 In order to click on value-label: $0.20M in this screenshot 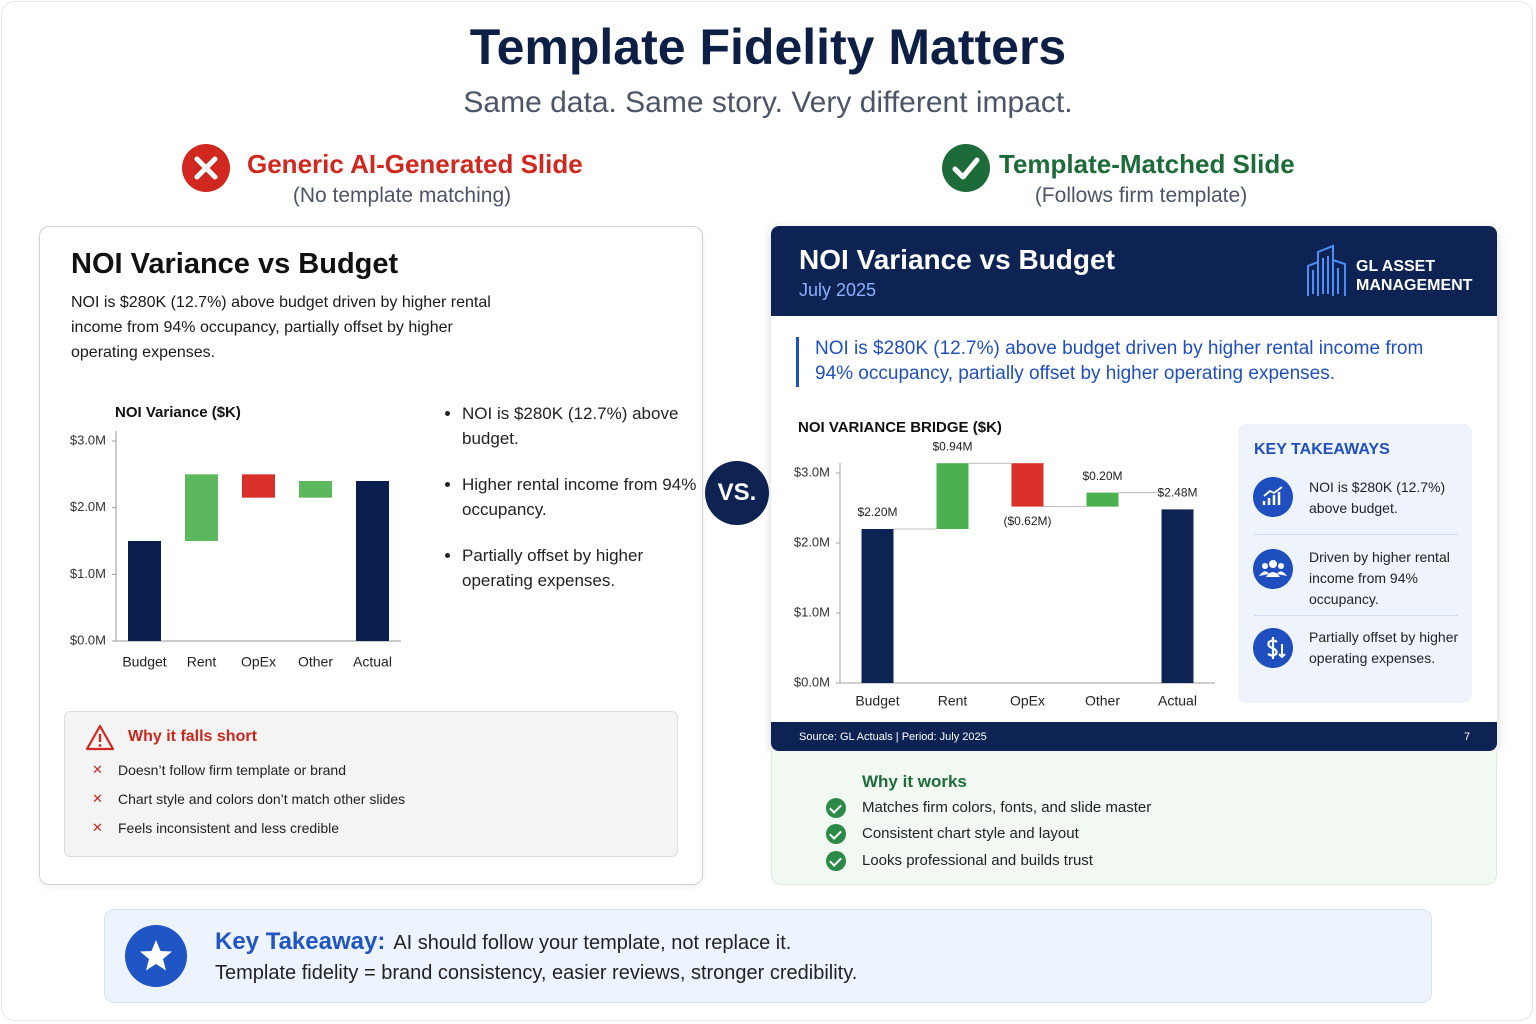, I will do `click(1102, 476)`.